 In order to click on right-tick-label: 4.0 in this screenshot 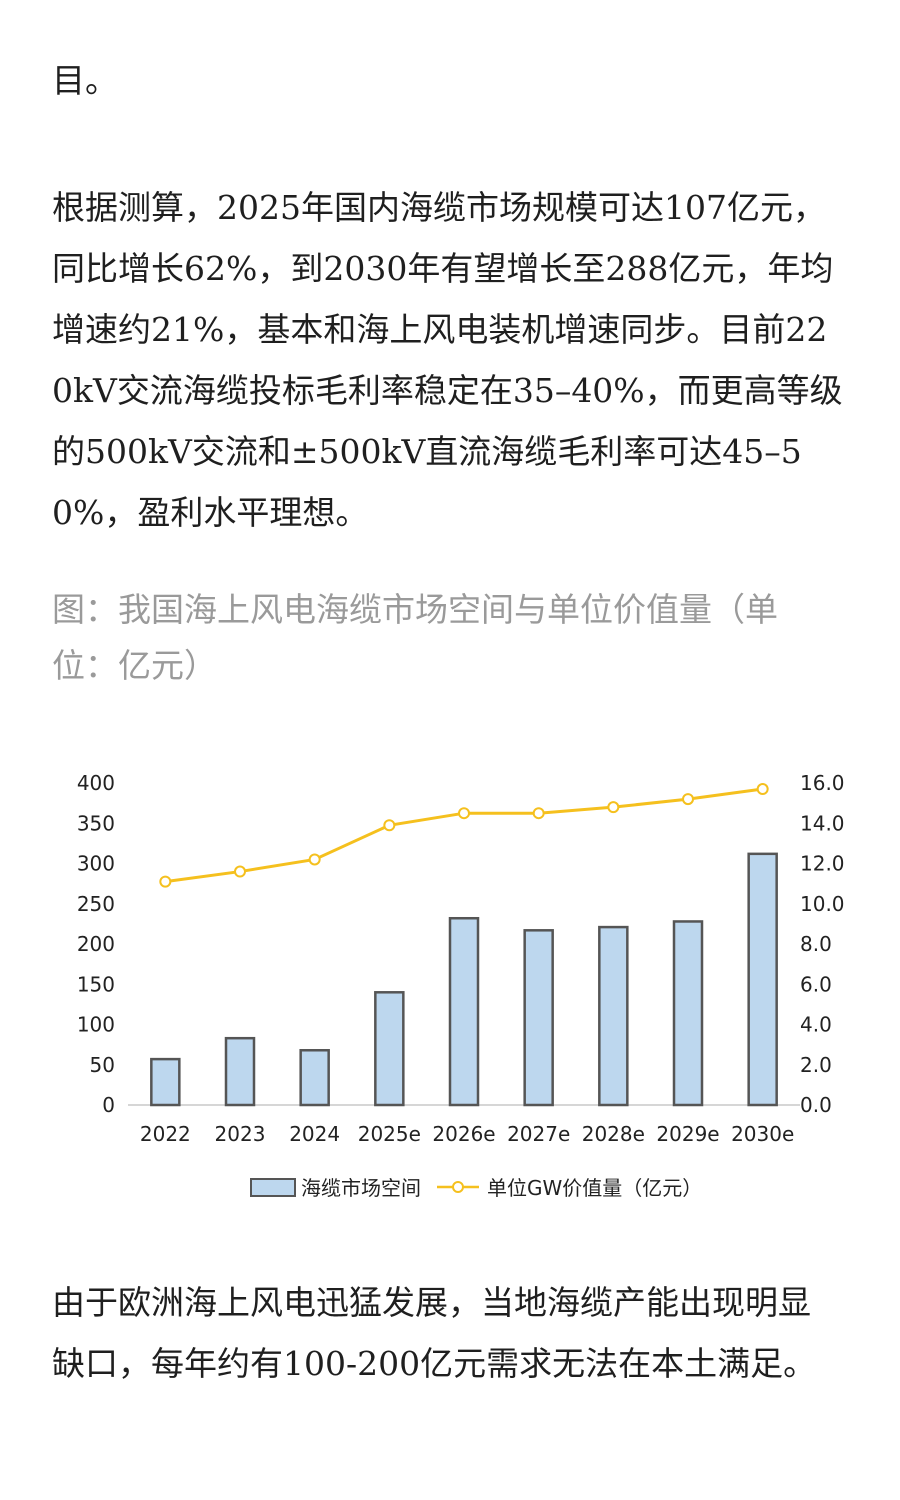, I will do `click(816, 1025)`.